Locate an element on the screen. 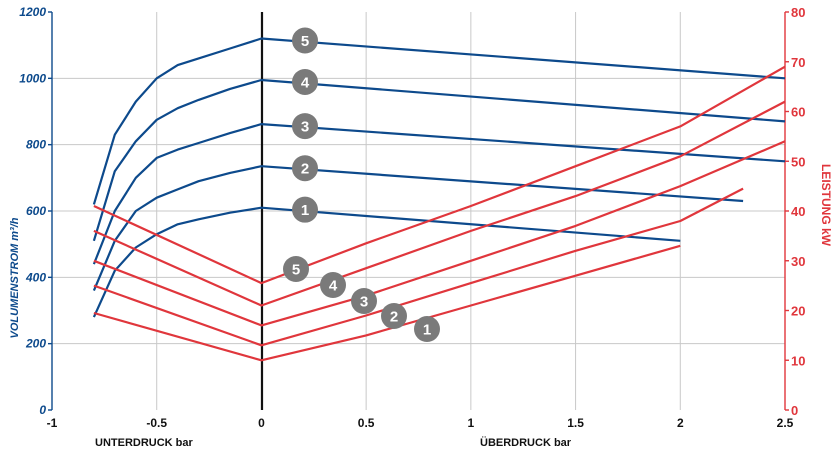 The height and width of the screenshot is (454, 837). y-left-tick-label: 800 is located at coordinates (36, 145).